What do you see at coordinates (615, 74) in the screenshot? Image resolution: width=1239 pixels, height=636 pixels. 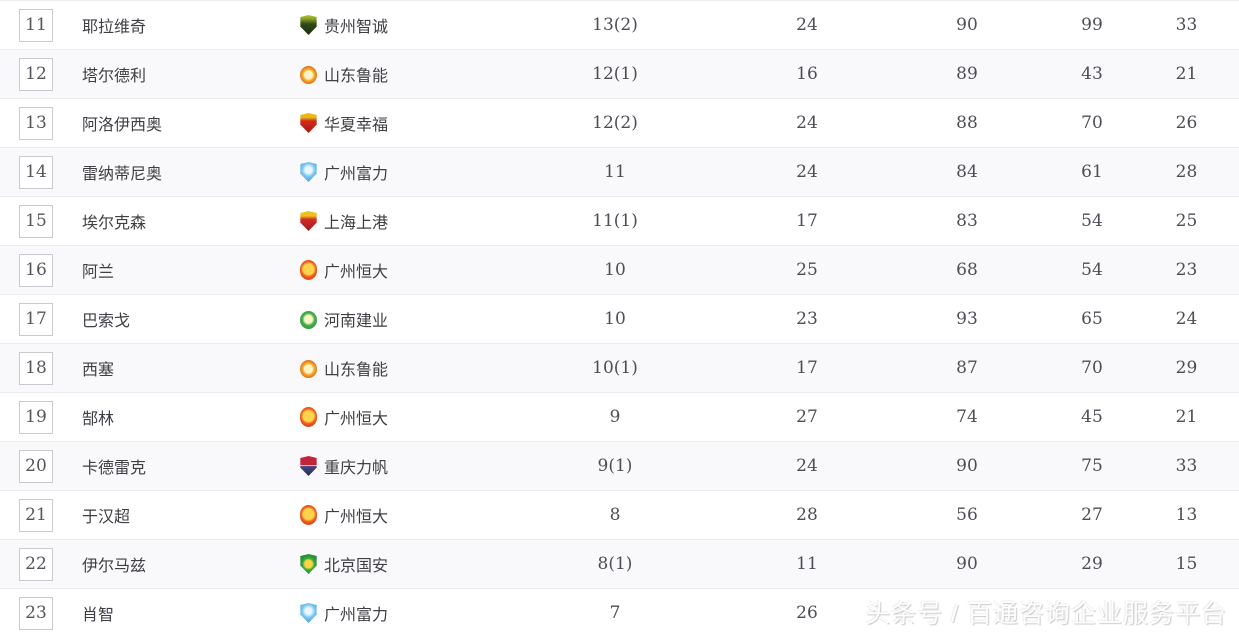 I see `goals-cell: 12(1)` at bounding box center [615, 74].